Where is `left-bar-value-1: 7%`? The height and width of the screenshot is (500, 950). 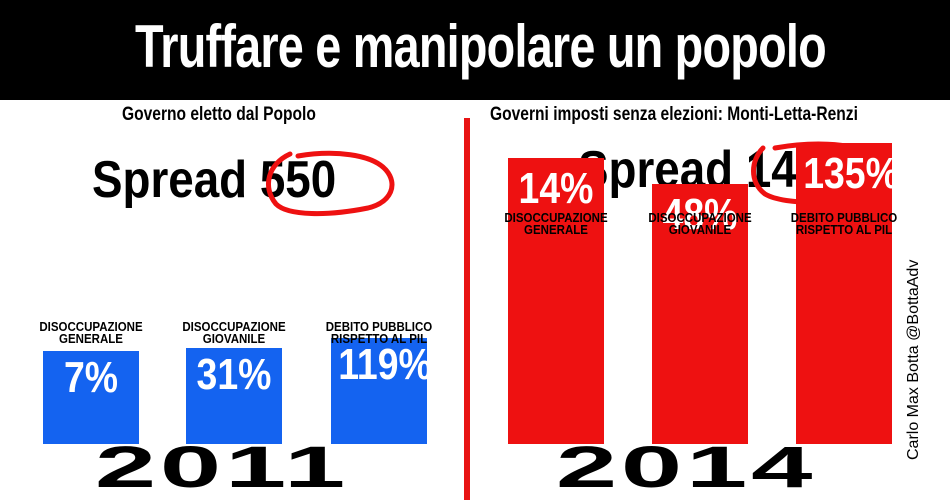
left-bar-value-1: 7% is located at coordinates (91, 378).